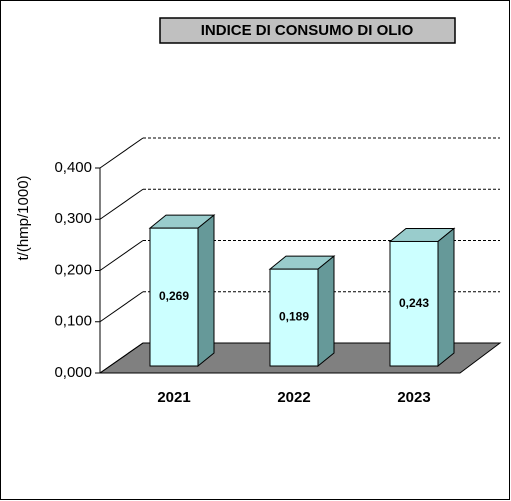 This screenshot has width=511, height=501. I want to click on data-label: 0,269, so click(174, 296).